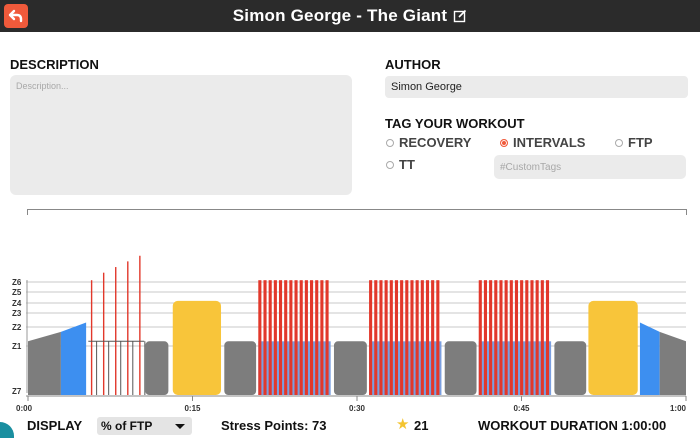 This screenshot has width=700, height=438. What do you see at coordinates (403, 424) in the screenshot?
I see `star-icon: ★` at bounding box center [403, 424].